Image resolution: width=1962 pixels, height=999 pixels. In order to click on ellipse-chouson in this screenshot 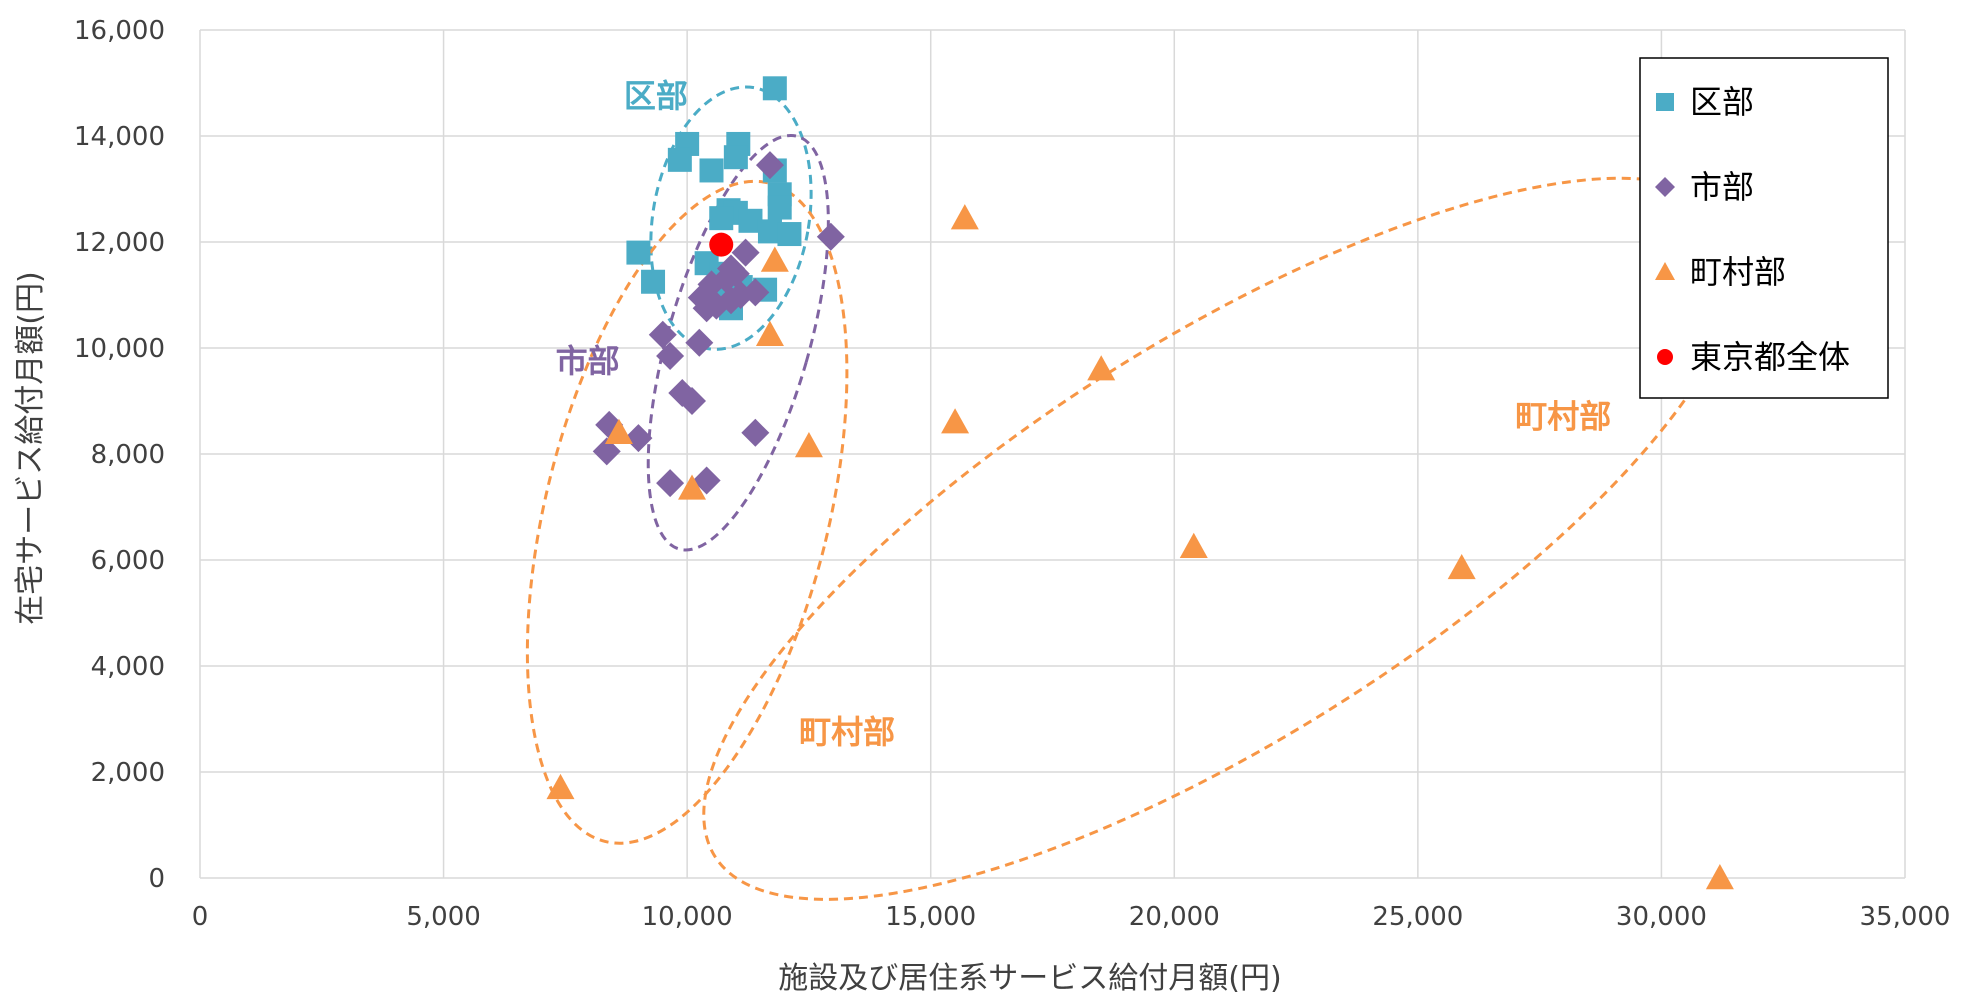, I will do `click(687, 512)`.